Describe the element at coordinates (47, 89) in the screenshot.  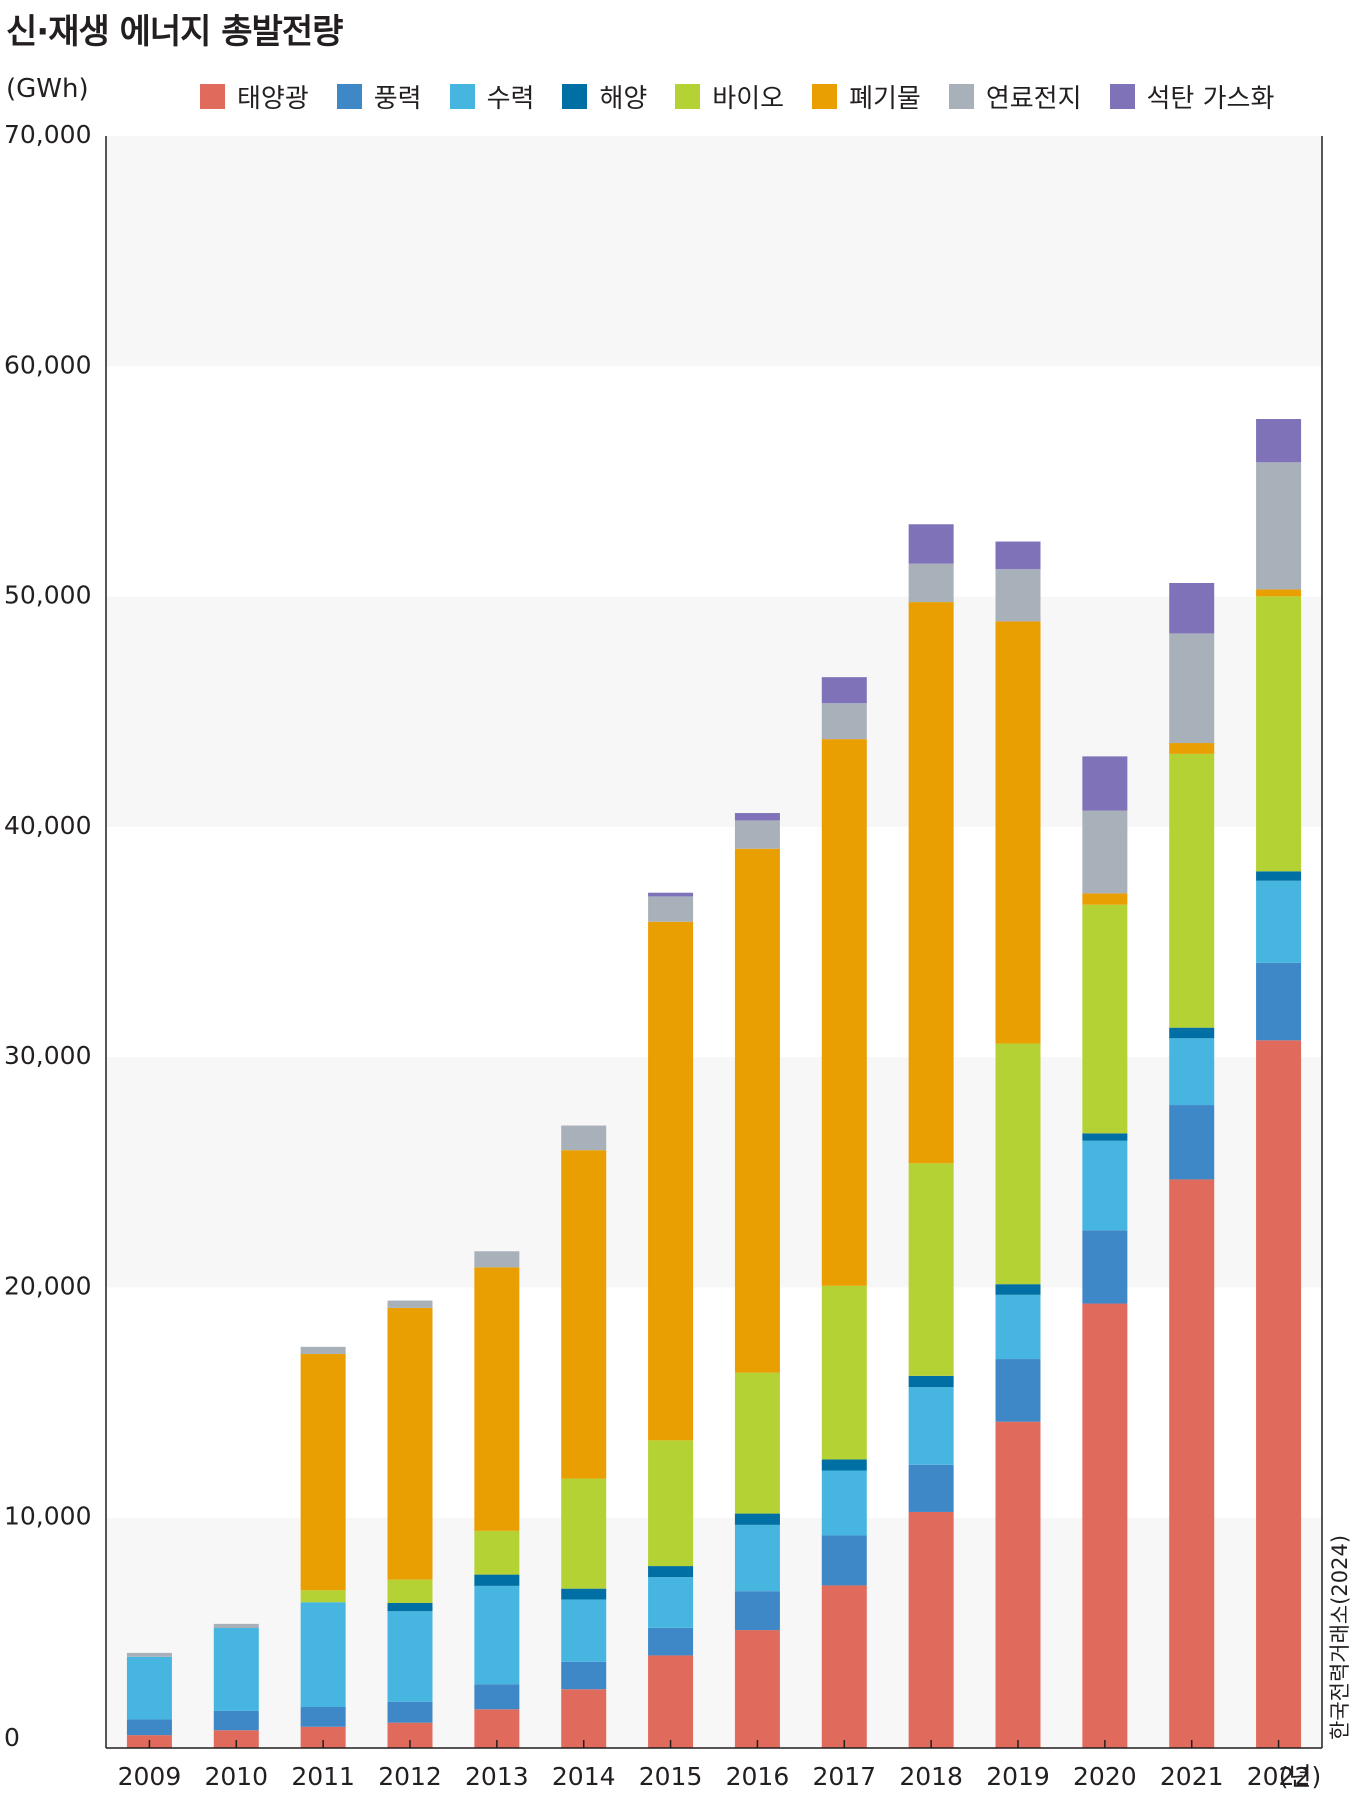
I see `y-axis-unit: (GWh)` at that location.